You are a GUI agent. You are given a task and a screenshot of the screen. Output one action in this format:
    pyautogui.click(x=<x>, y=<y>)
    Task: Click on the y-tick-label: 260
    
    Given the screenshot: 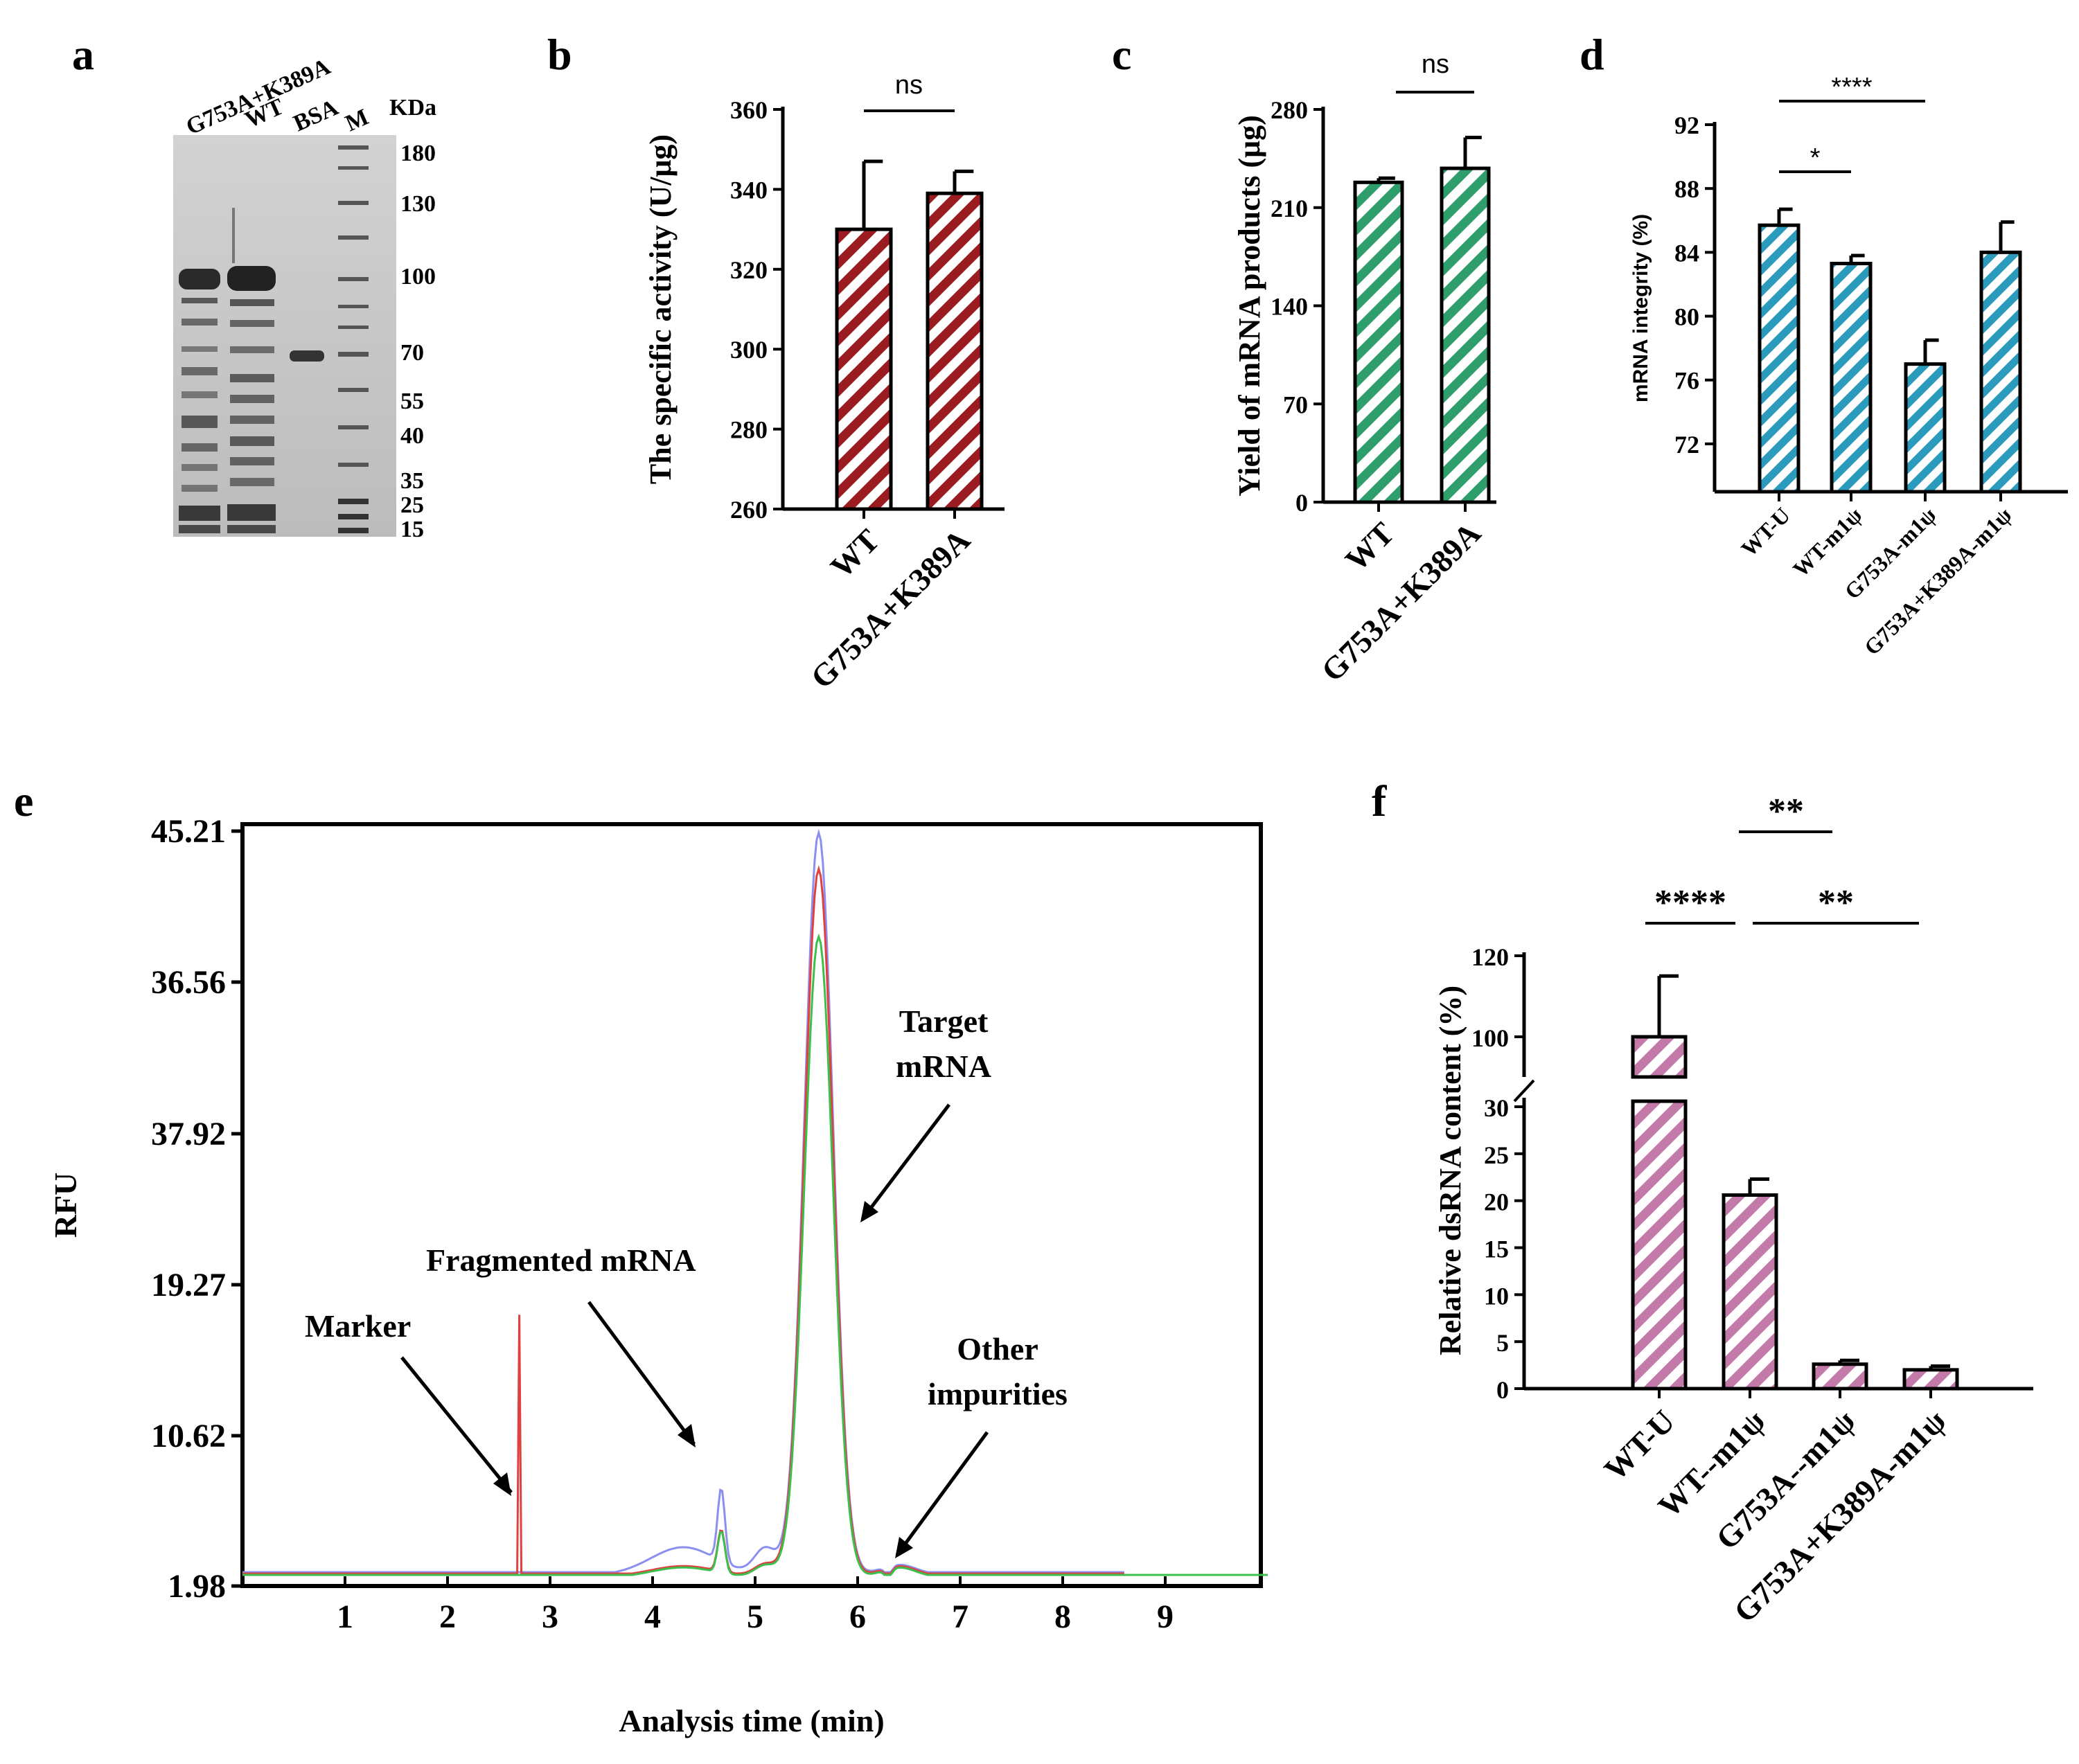 What is the action you would take?
    pyautogui.click(x=749, y=510)
    